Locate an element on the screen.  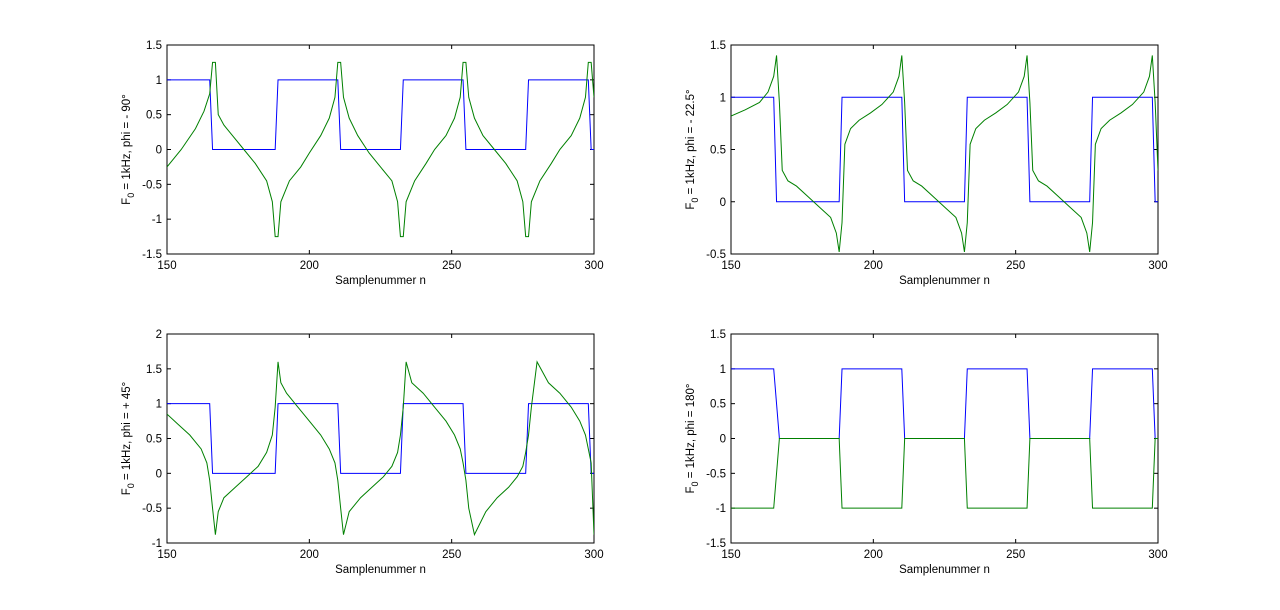
y-axis-label-text: = 1kHz, phi = - 22.5° is located at coordinates (691, 143).